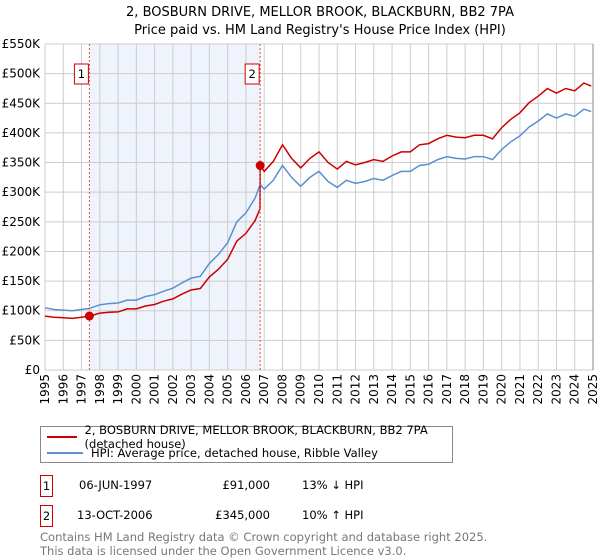  I want to click on y-tick-label: £350K, so click(22, 163).